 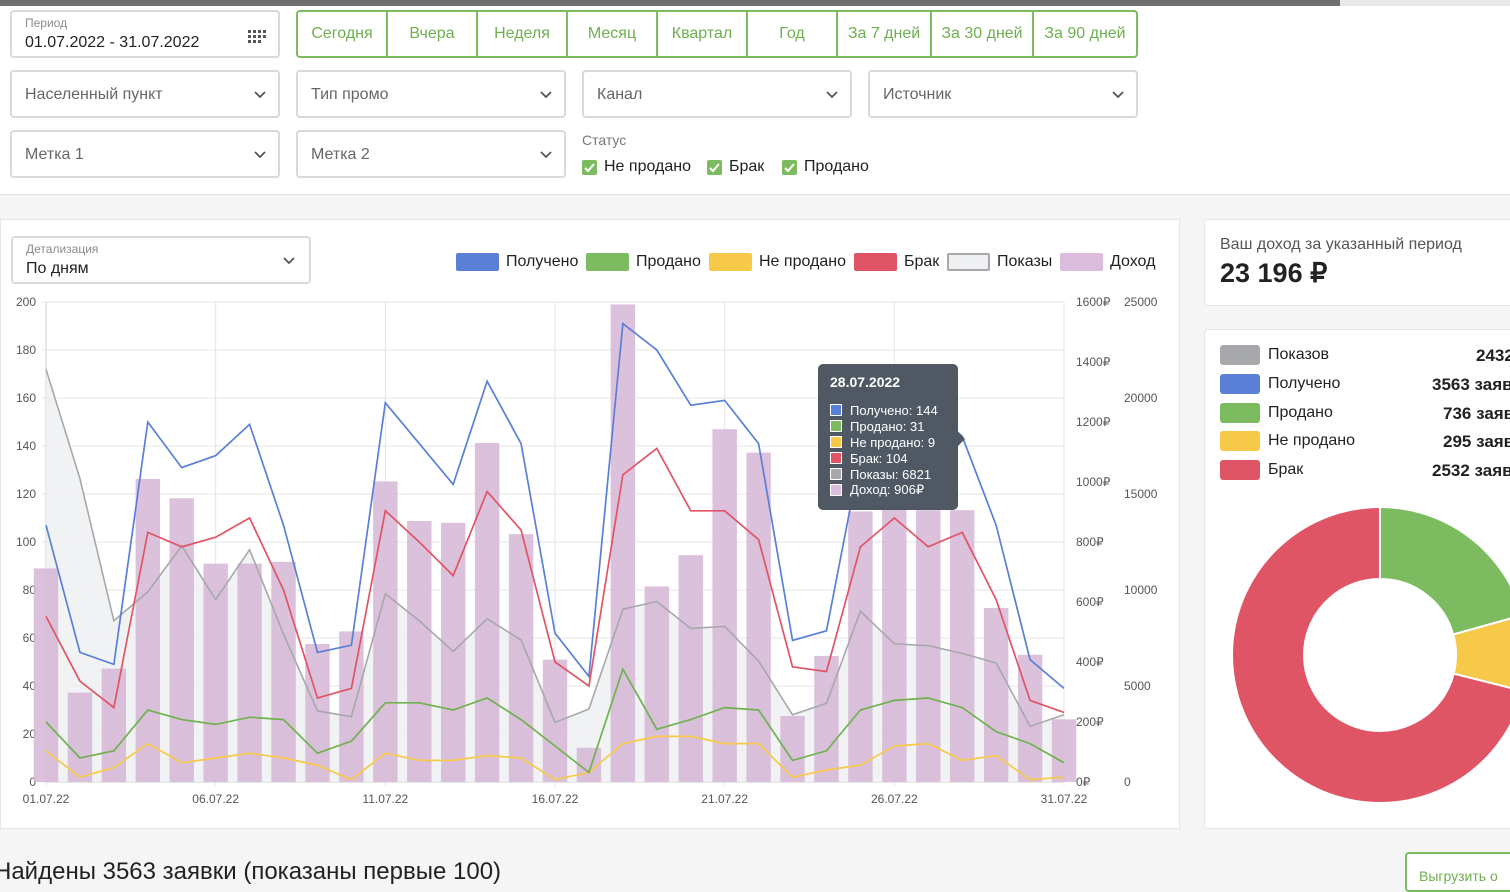 I want to click on summary-value: 3563 заяв, so click(x=1471, y=384).